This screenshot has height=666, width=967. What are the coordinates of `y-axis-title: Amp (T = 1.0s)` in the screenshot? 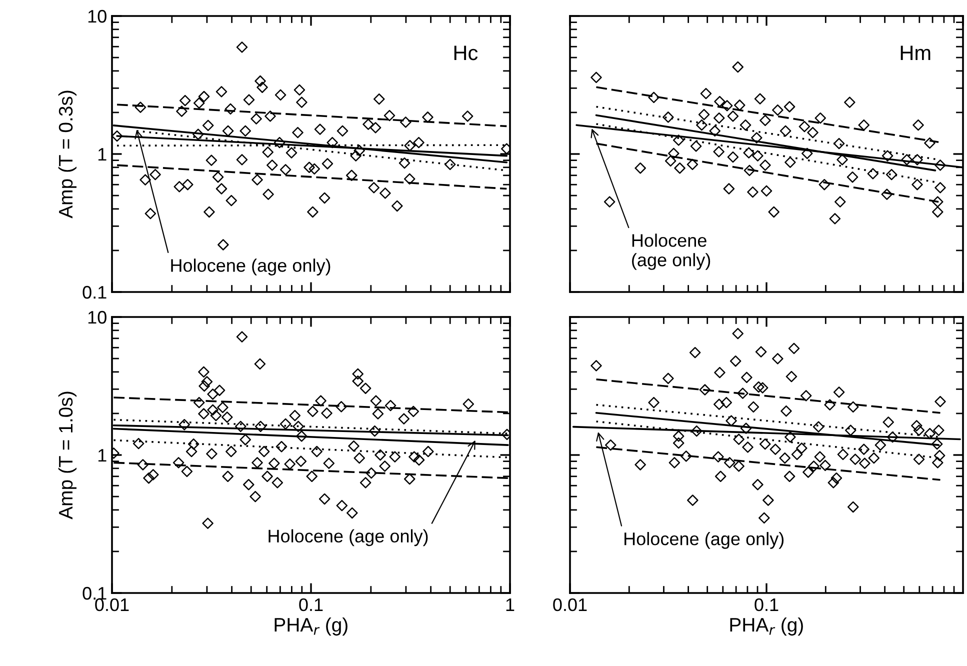 It's located at (67, 456).